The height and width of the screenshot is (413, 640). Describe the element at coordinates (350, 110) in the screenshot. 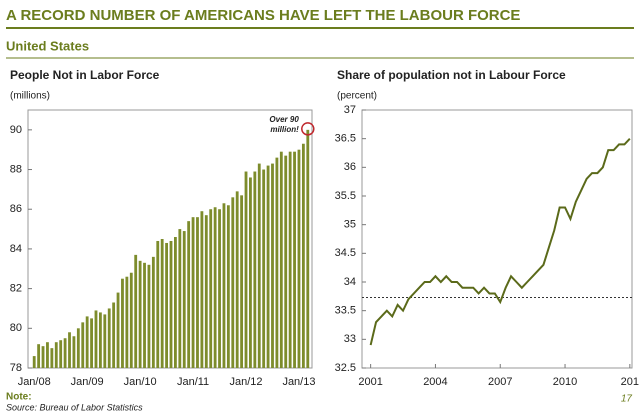

I see `y-tick-label: 37` at that location.